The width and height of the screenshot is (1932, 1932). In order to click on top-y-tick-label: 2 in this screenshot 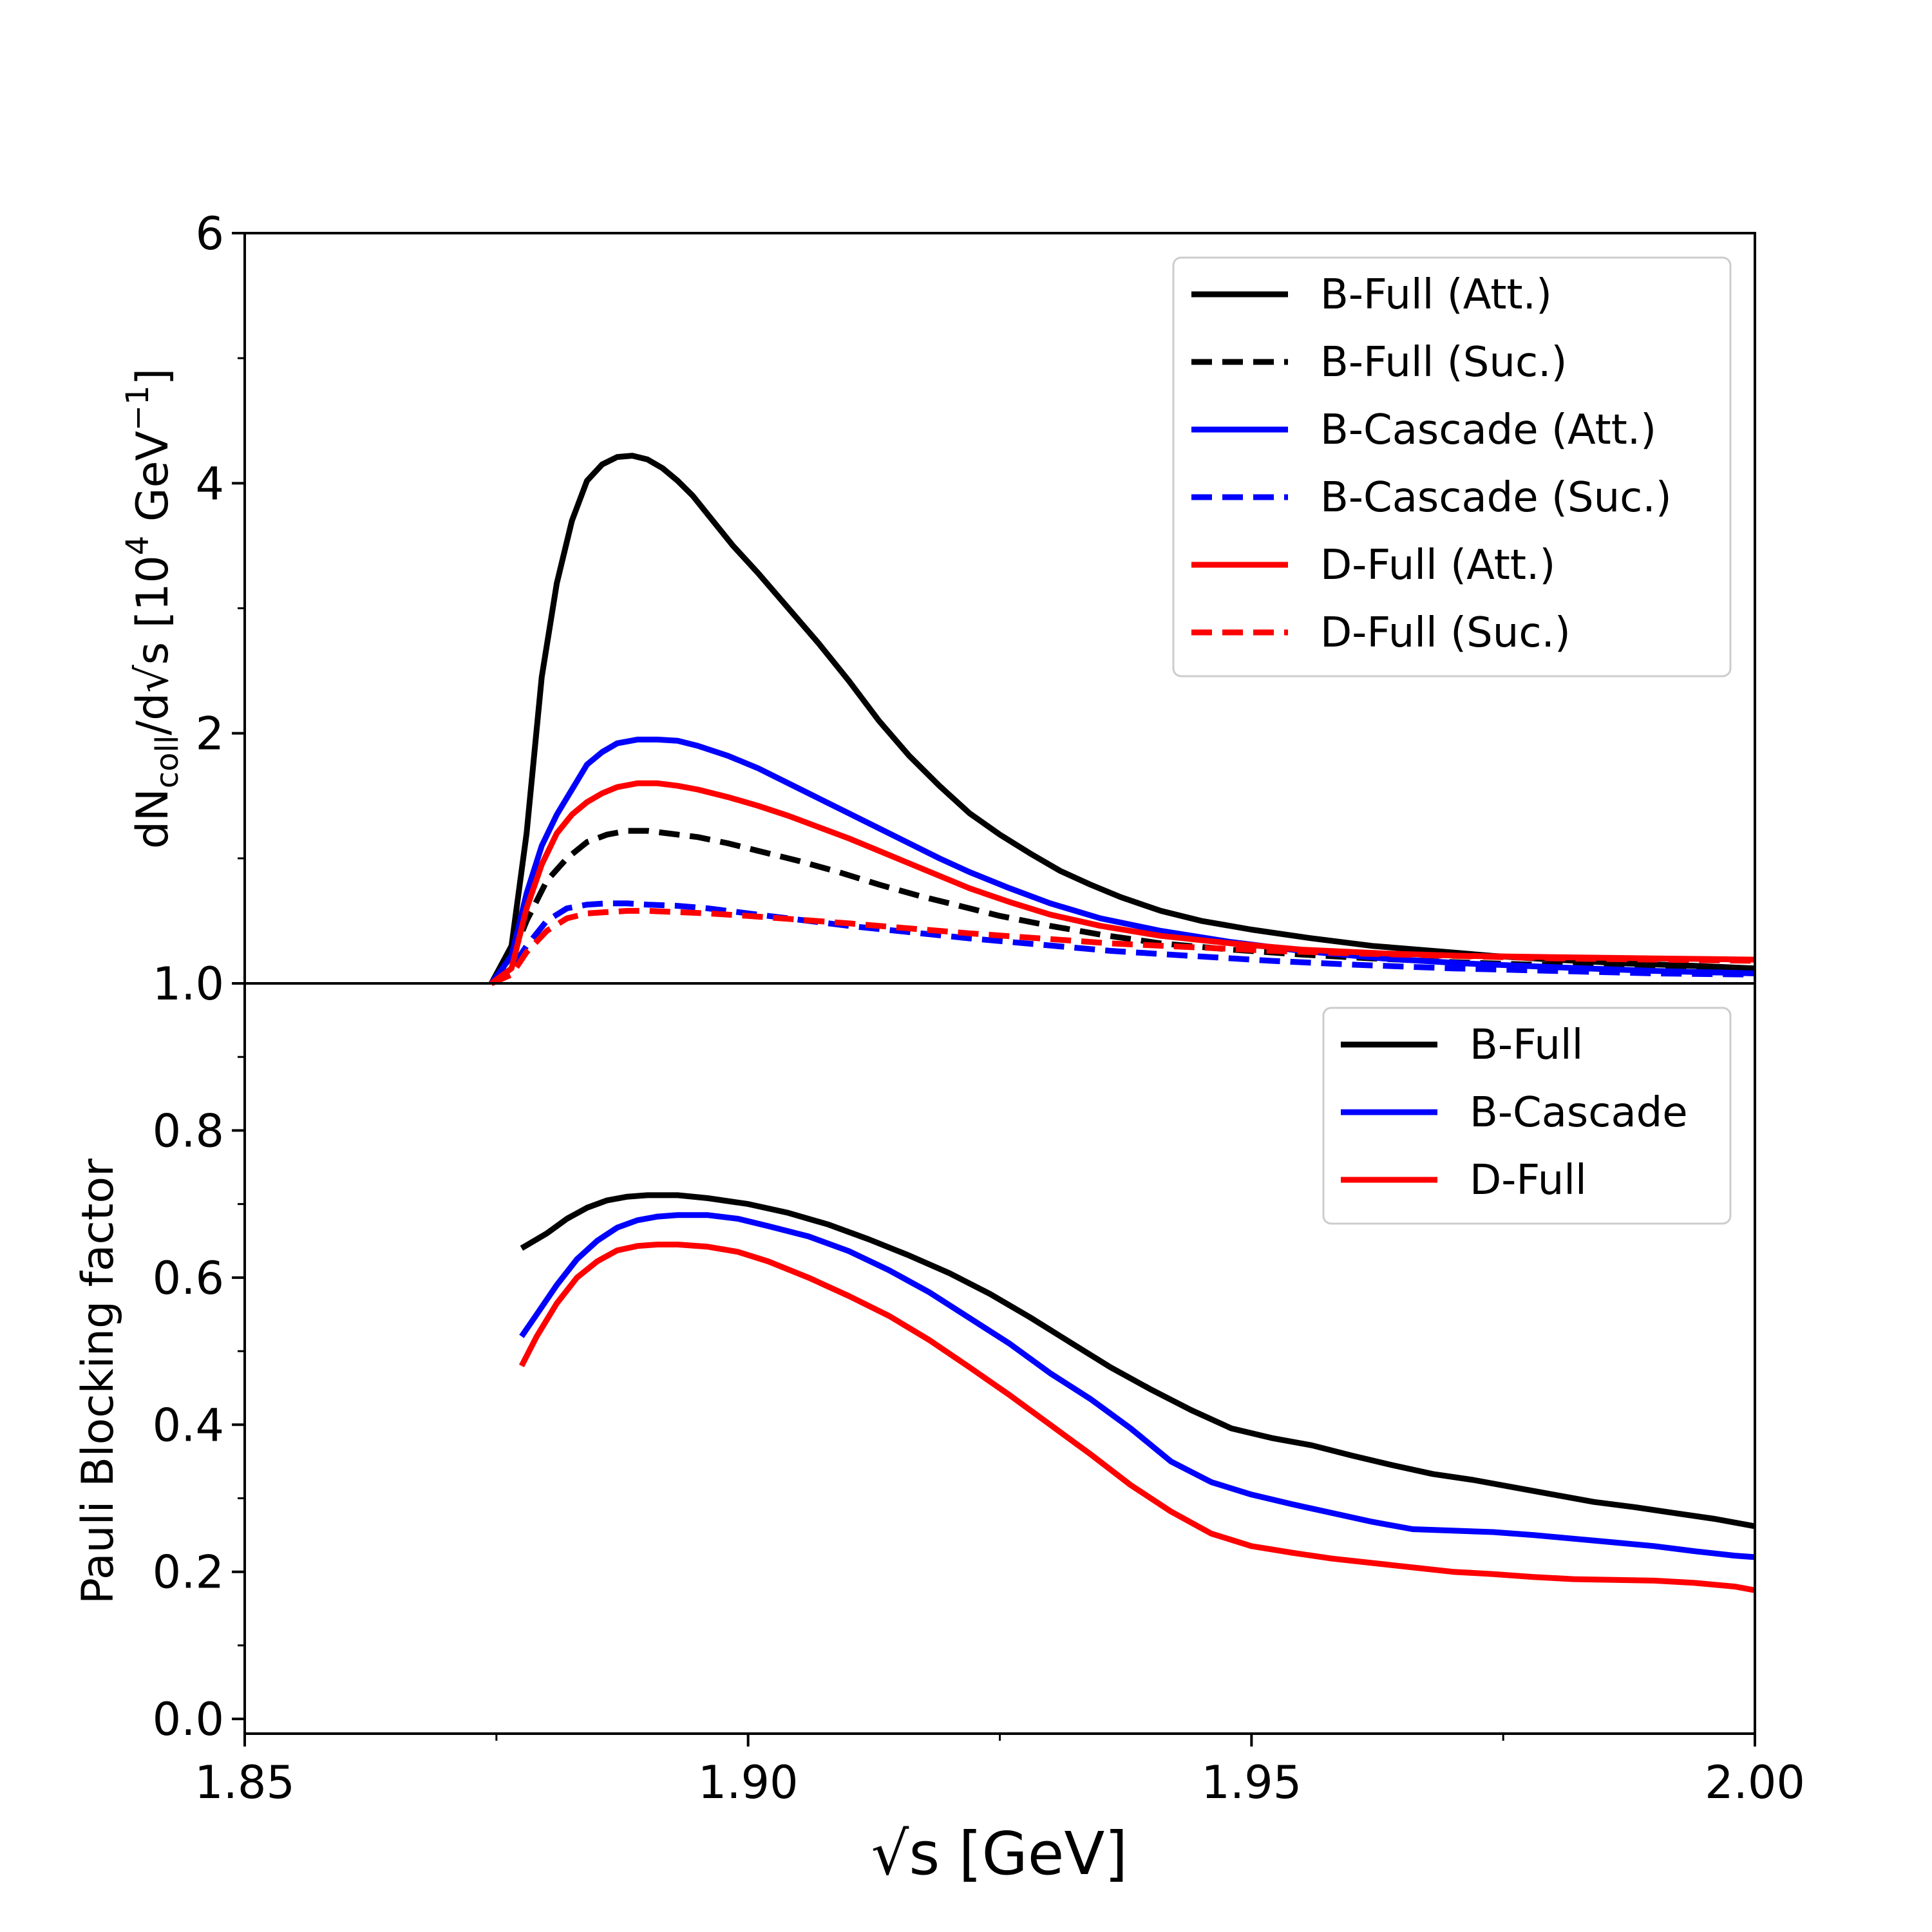, I will do `click(209, 734)`.